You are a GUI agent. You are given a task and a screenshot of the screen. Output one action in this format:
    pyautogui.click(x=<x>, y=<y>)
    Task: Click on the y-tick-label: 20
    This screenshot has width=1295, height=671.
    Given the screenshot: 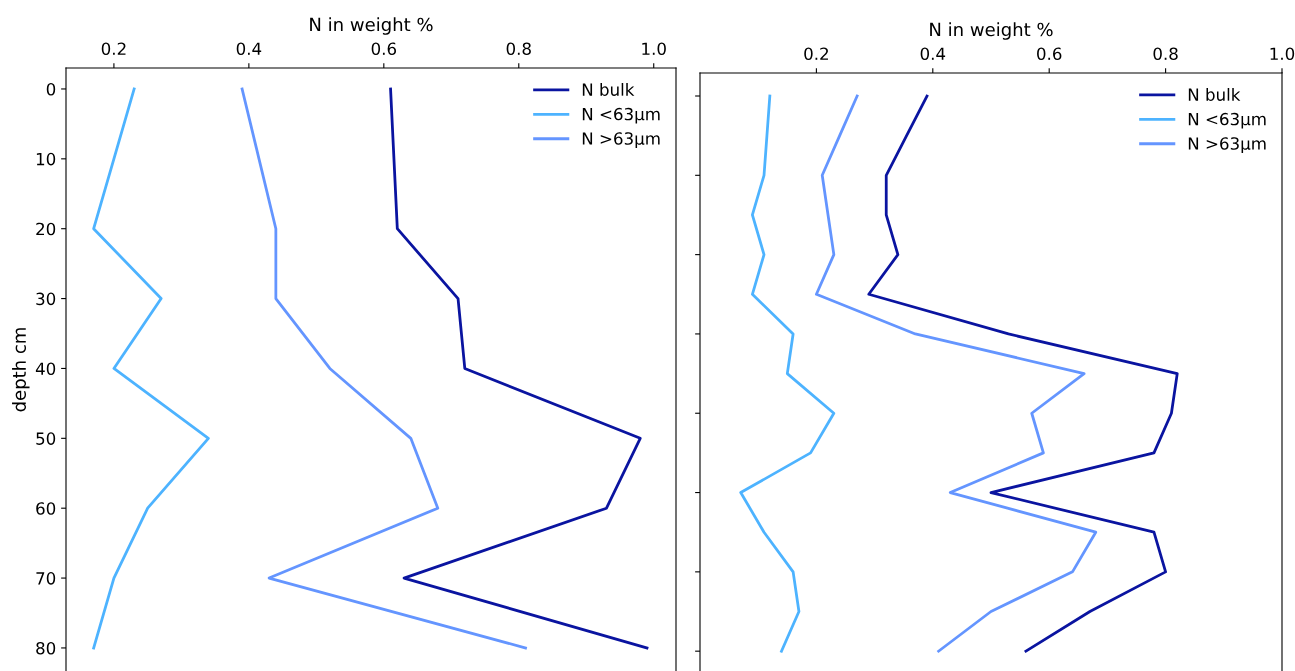 What is the action you would take?
    pyautogui.click(x=46, y=229)
    